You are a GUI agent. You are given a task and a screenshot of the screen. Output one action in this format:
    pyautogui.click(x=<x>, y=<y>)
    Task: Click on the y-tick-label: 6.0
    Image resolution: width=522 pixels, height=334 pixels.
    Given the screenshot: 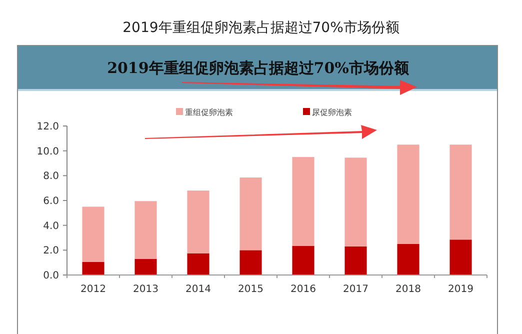 What is the action you would take?
    pyautogui.click(x=51, y=201)
    